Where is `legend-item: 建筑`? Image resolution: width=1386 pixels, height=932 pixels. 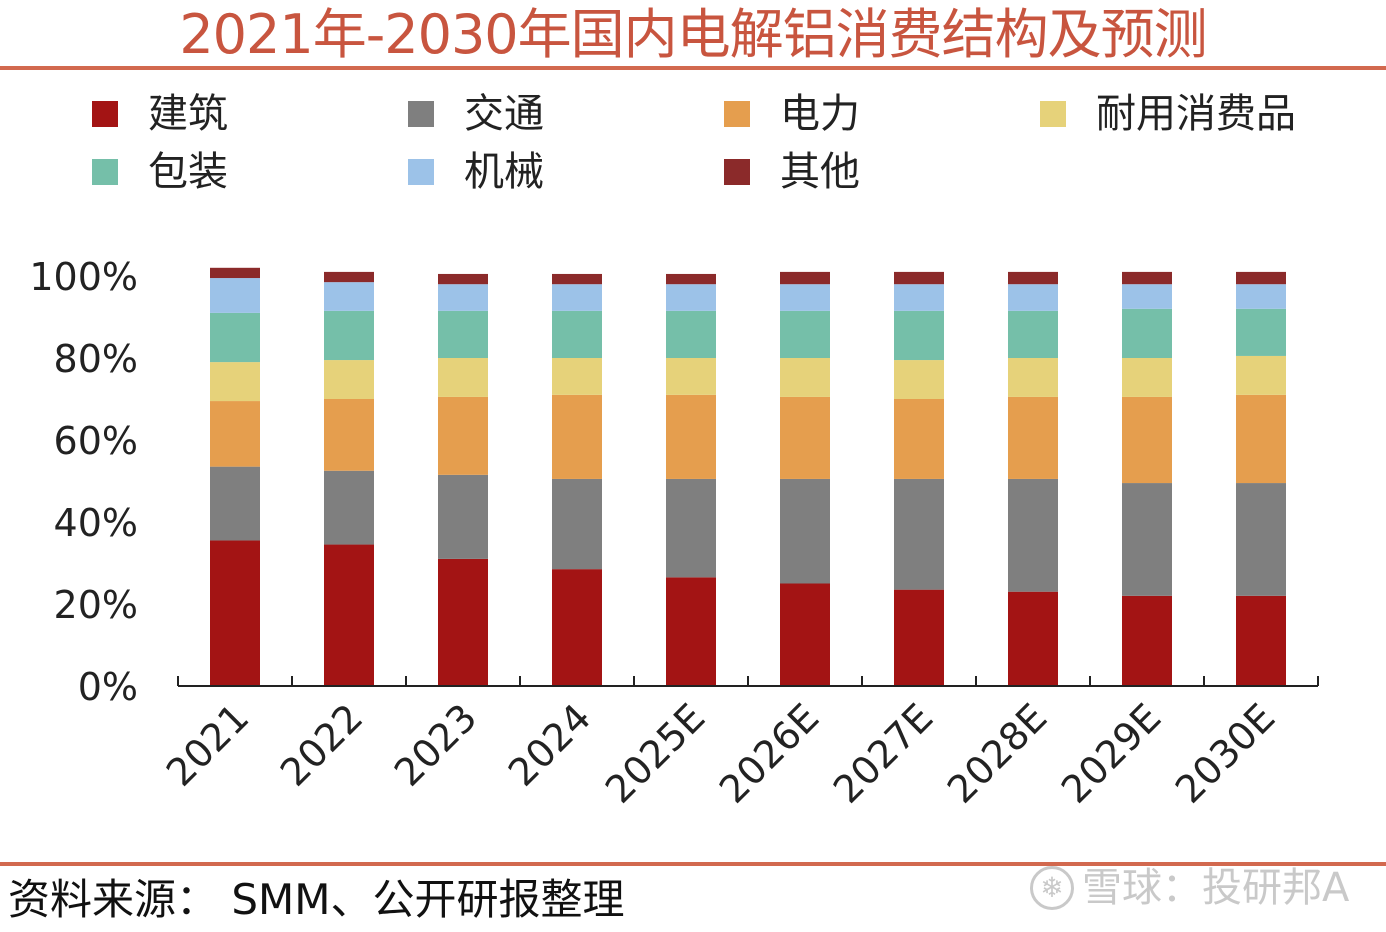
legend-item: 建筑 is located at coordinates (160, 114).